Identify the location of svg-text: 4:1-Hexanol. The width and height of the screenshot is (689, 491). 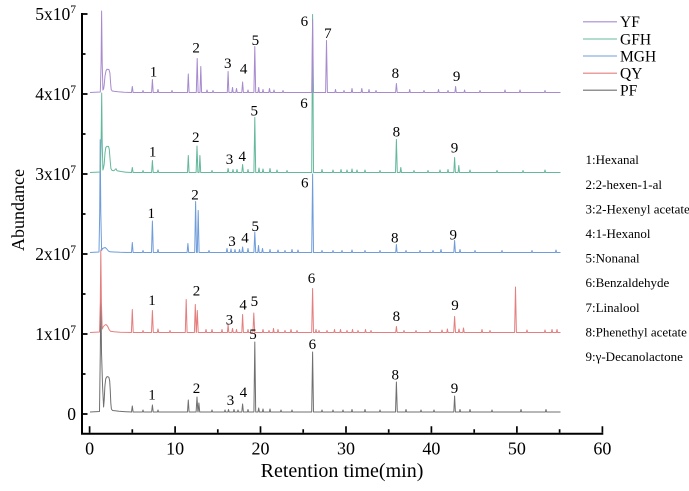
(618, 233).